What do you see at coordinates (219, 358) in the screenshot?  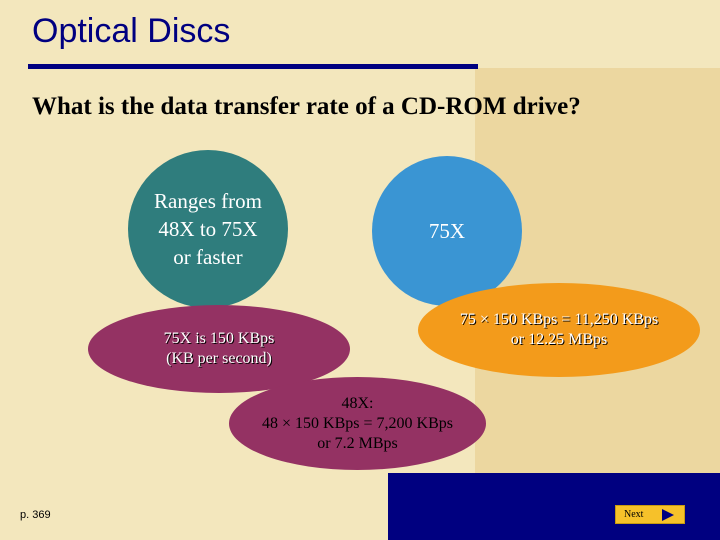 I see `kbps-line-2: (KB per second)` at bounding box center [219, 358].